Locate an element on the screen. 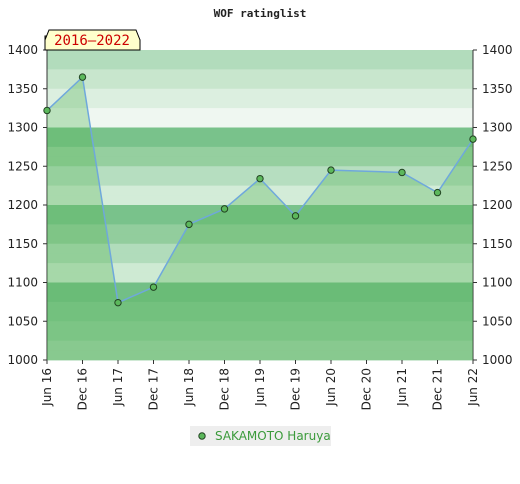 The image size is (520, 484). x-tick-label: Dec 17 is located at coordinates (154, 389).